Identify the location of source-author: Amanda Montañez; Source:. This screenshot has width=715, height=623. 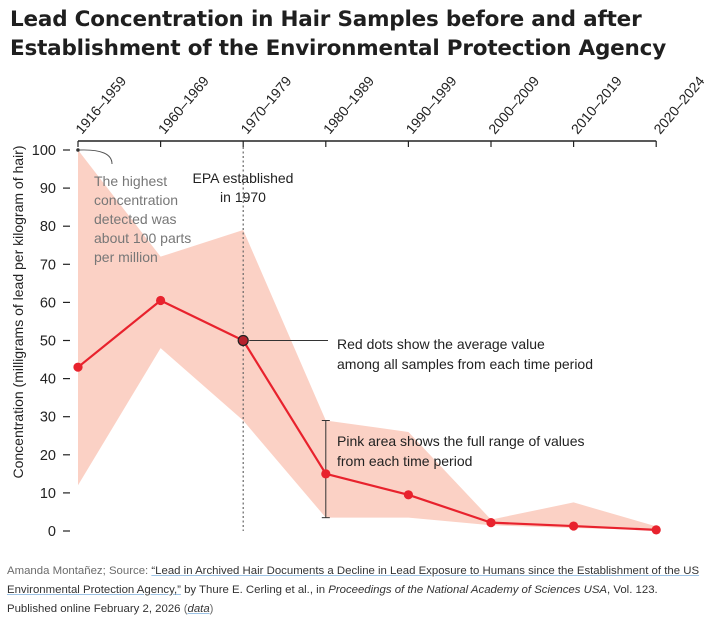
(79, 571).